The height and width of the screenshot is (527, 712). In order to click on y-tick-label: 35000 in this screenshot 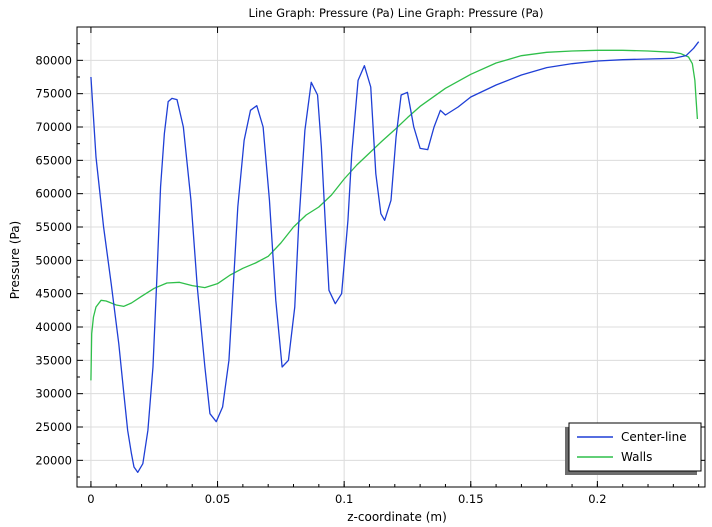, I will do `click(53, 360)`.